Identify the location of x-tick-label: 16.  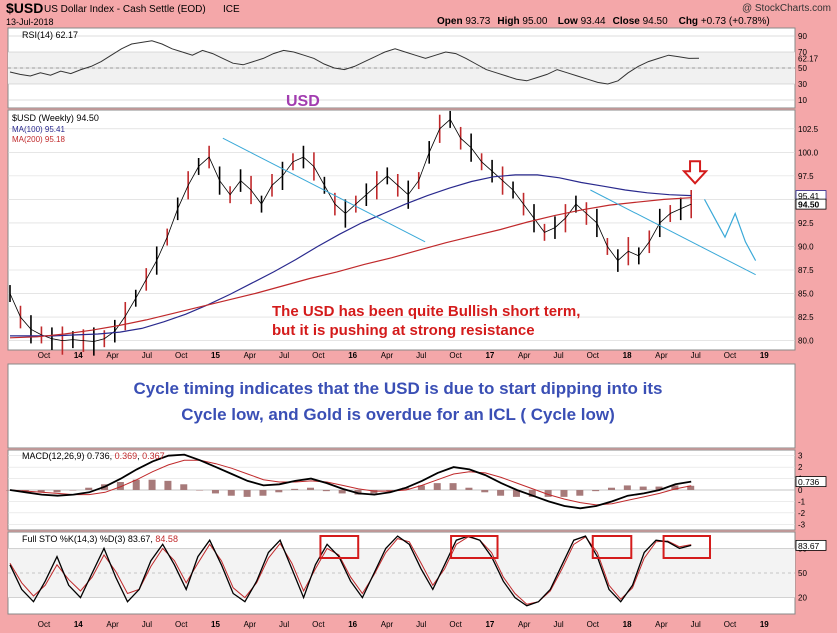
(352, 624).